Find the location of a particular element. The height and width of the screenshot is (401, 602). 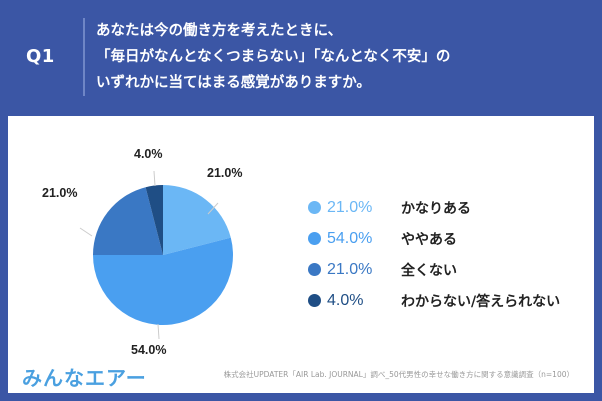

legend-item: 54.0% ややある is located at coordinates (434, 238).